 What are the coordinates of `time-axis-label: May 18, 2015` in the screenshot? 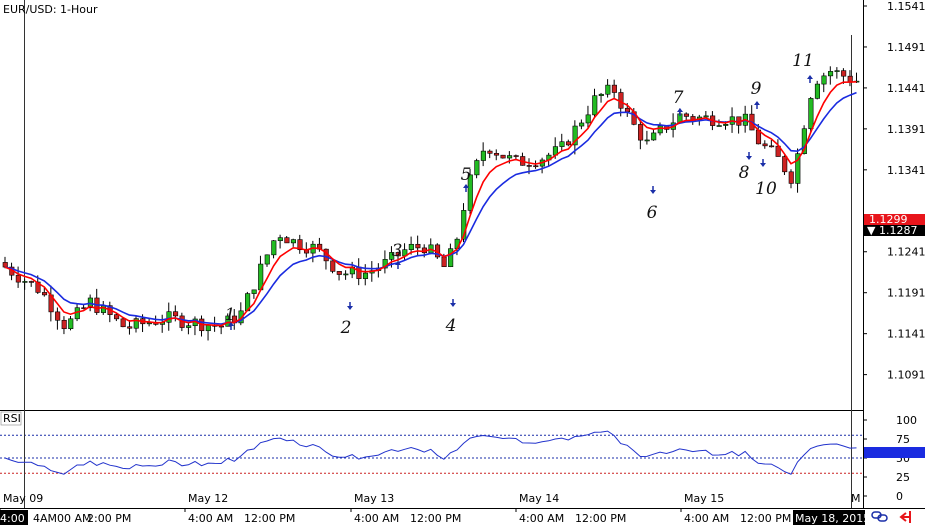 It's located at (832, 518).